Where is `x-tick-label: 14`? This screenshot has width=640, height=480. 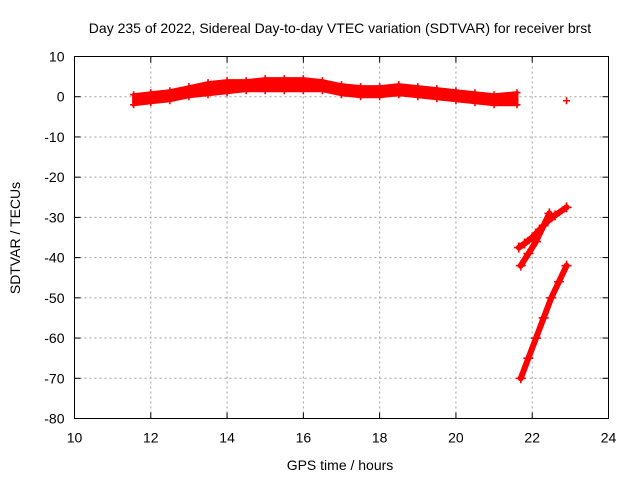 x-tick-label: 14 is located at coordinates (227, 438).